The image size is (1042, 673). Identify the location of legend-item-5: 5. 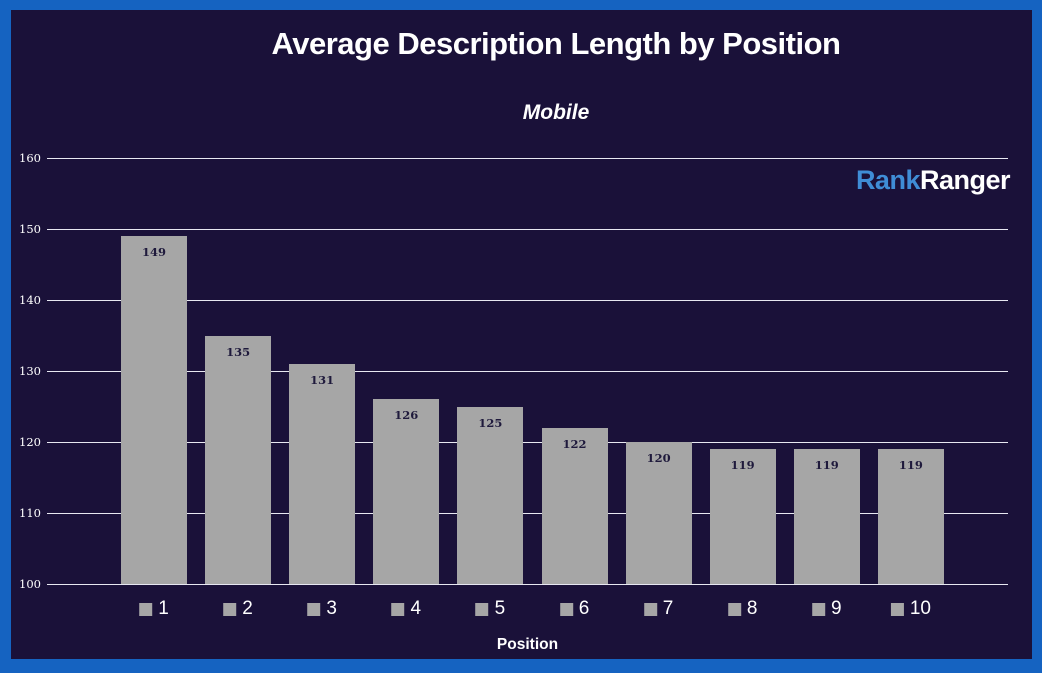
(490, 609).